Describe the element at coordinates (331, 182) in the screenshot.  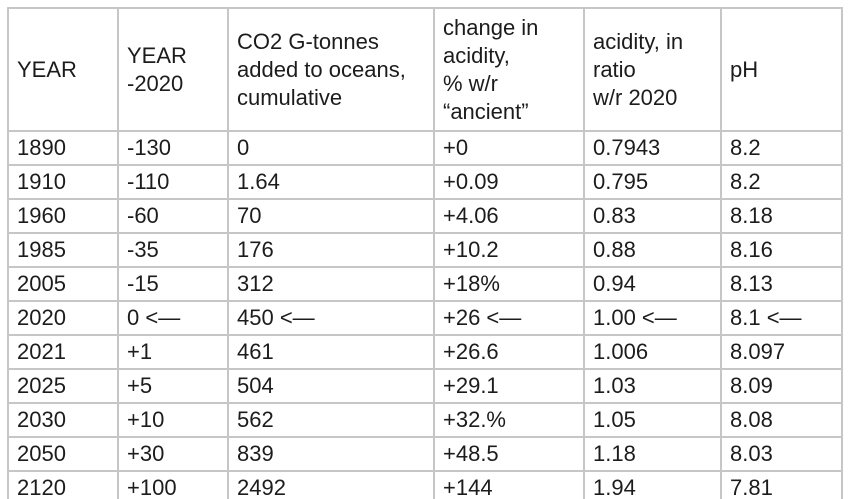
I see `table-cell: 1.64` at that location.